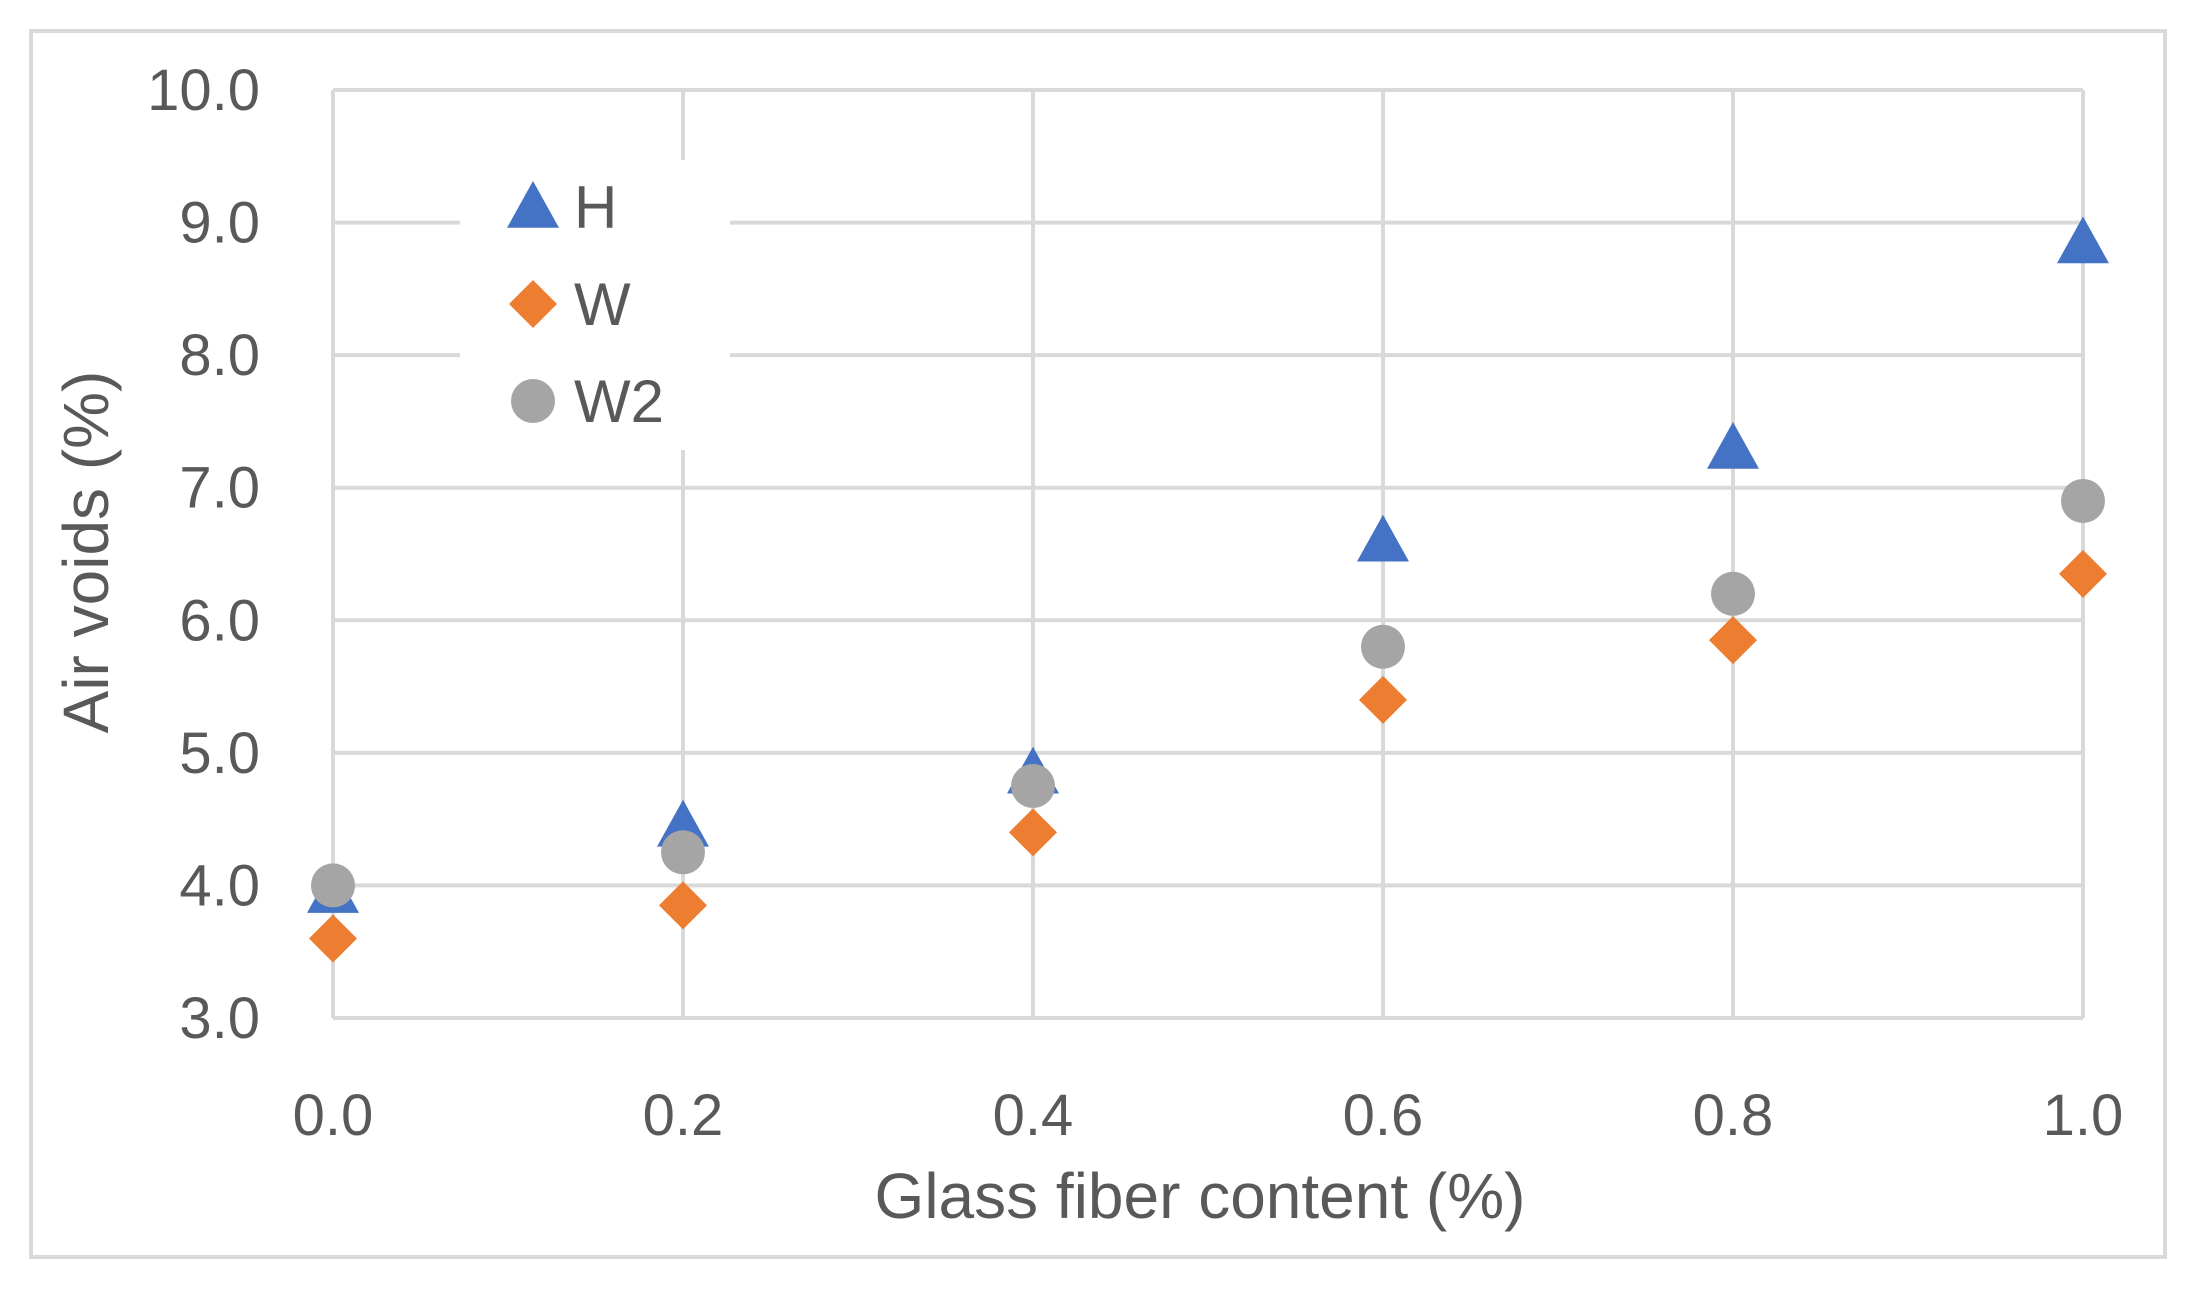  I want to click on x-tick-label: 0.6, so click(1383, 1115).